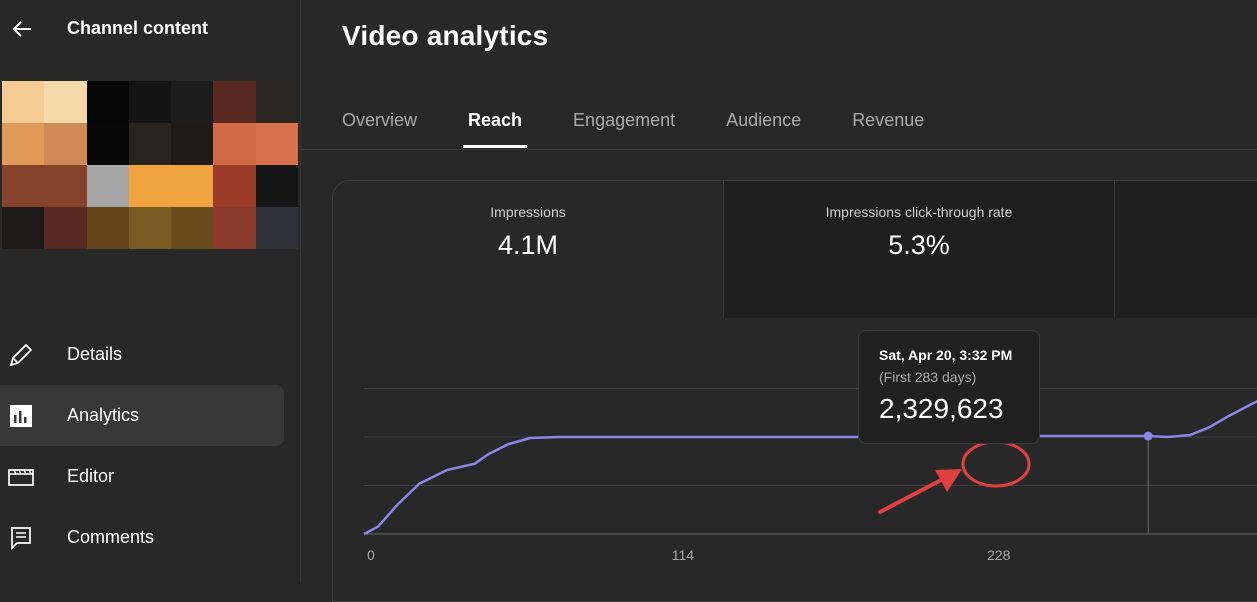 Image resolution: width=1257 pixels, height=602 pixels. What do you see at coordinates (138, 28) in the screenshot?
I see `channel-content-title: Channel content` at bounding box center [138, 28].